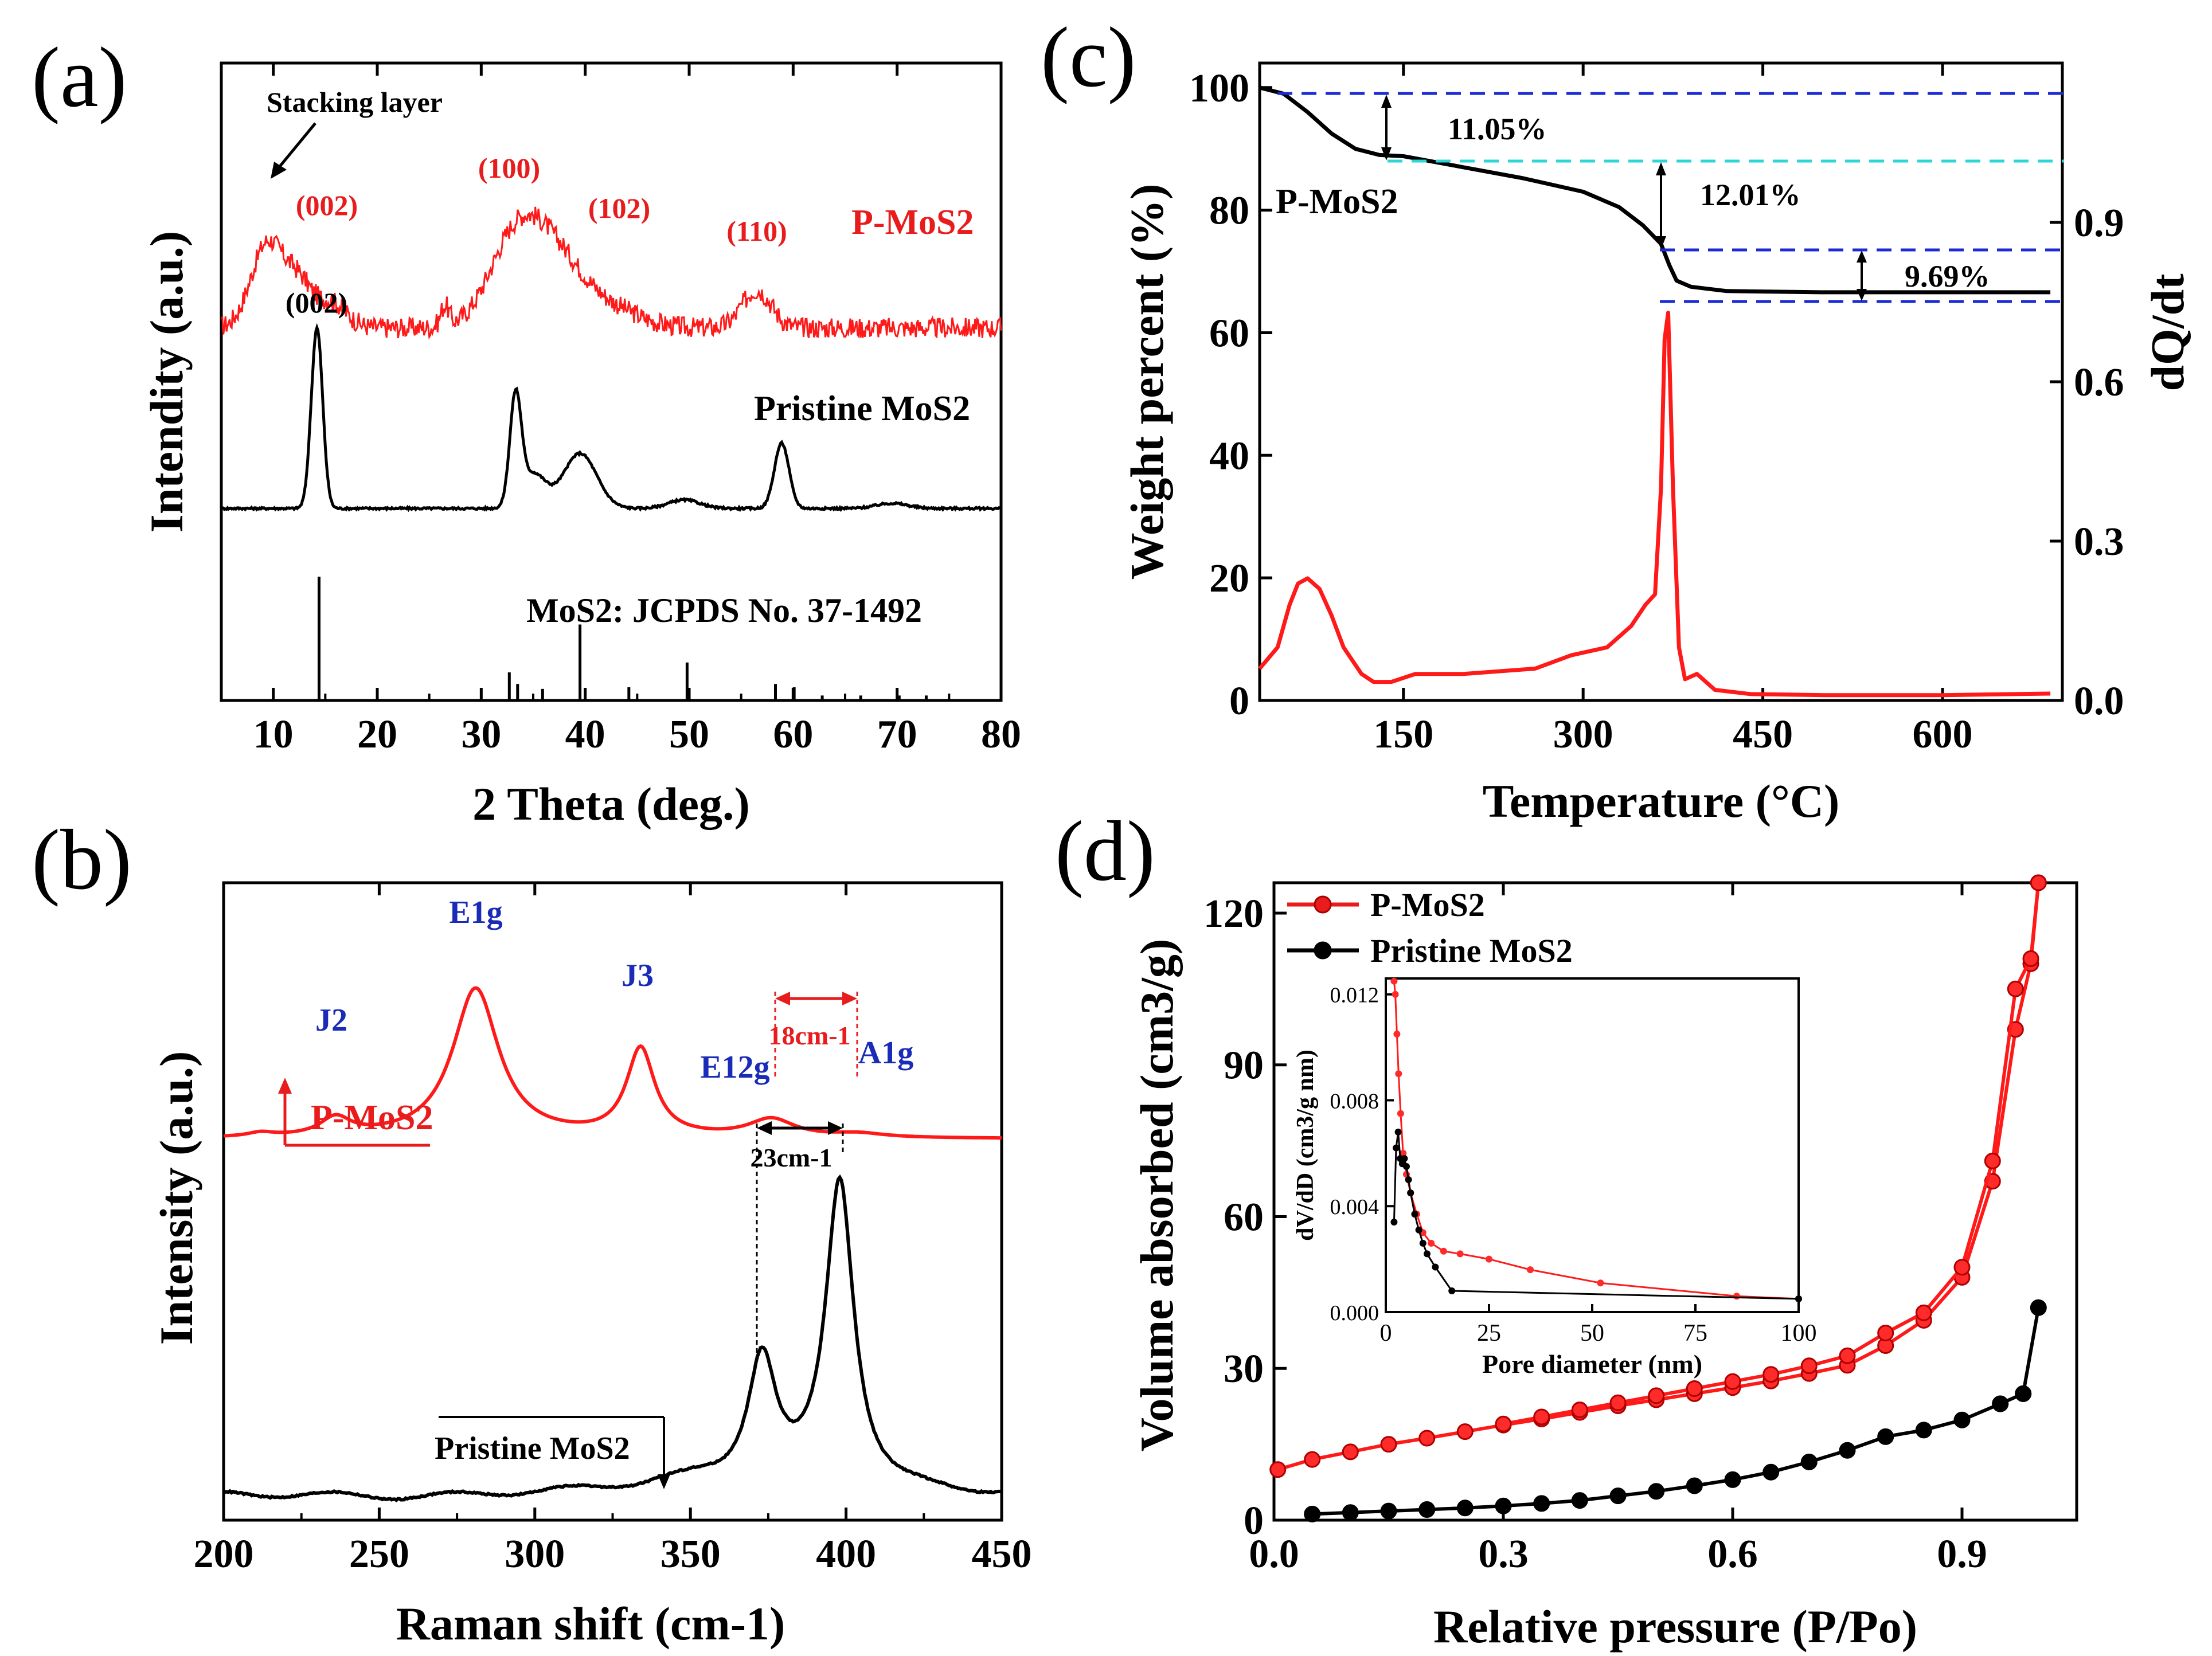  I want to click on panel-d-axes: 0.0 0.3 0.6 0.9 0 30 60 90 120, so click(1595, 1229).